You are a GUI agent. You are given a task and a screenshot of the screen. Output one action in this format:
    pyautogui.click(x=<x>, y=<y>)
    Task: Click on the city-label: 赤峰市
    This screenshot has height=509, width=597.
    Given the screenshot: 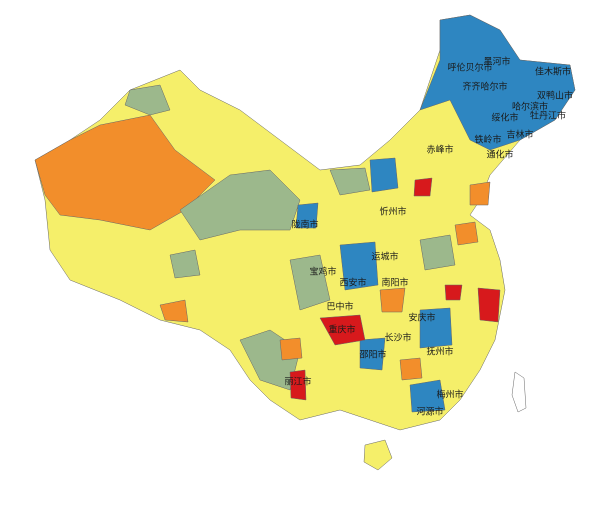 What is the action you would take?
    pyautogui.click(x=439, y=150)
    